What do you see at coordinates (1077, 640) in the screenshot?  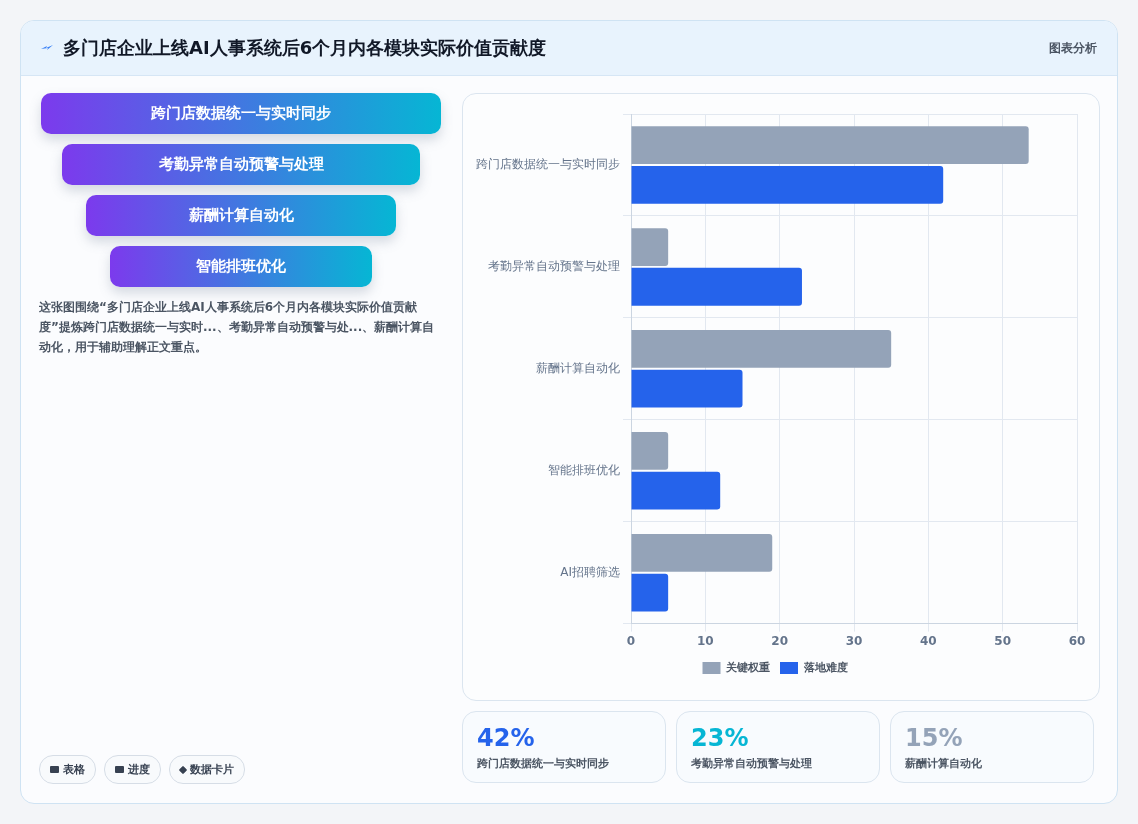 I see `x-tick-label: 60` at bounding box center [1077, 640].